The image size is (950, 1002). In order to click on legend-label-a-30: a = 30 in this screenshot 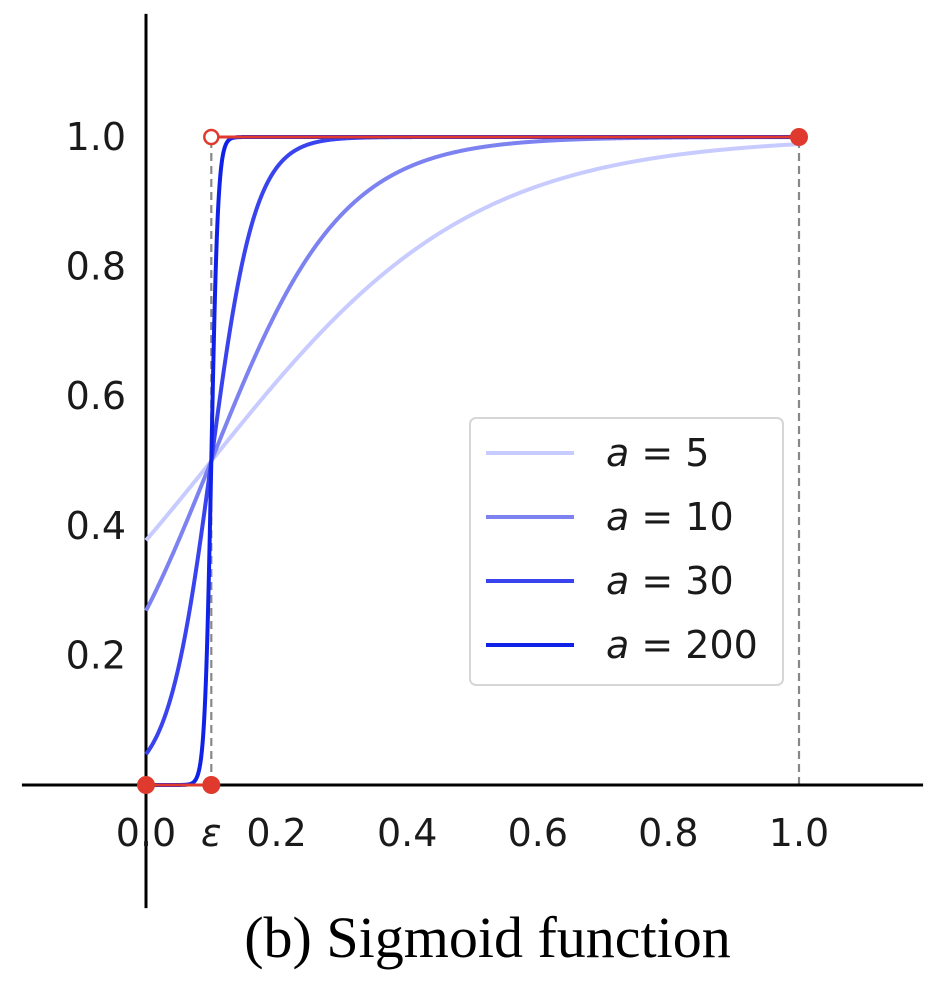, I will do `click(670, 581)`.